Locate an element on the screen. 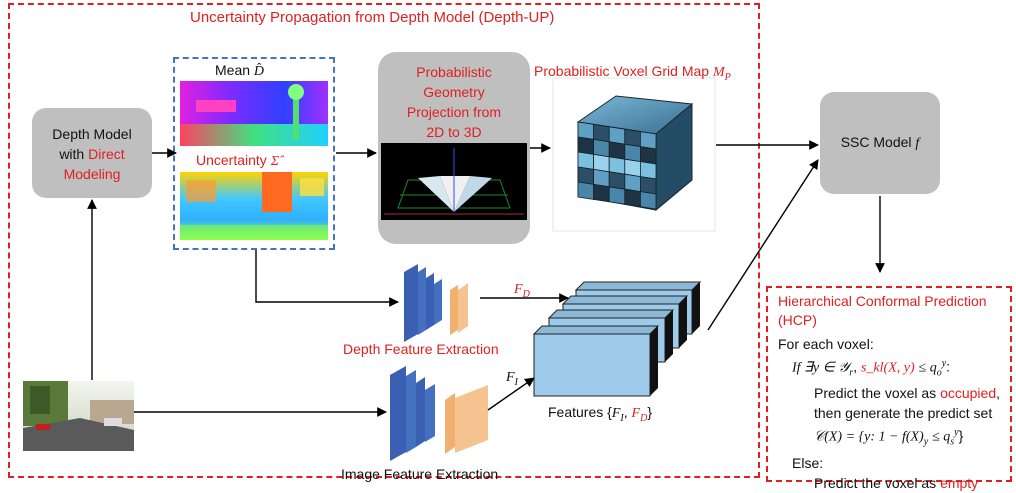 The image size is (1016, 493). projection-visual is located at coordinates (454, 181).